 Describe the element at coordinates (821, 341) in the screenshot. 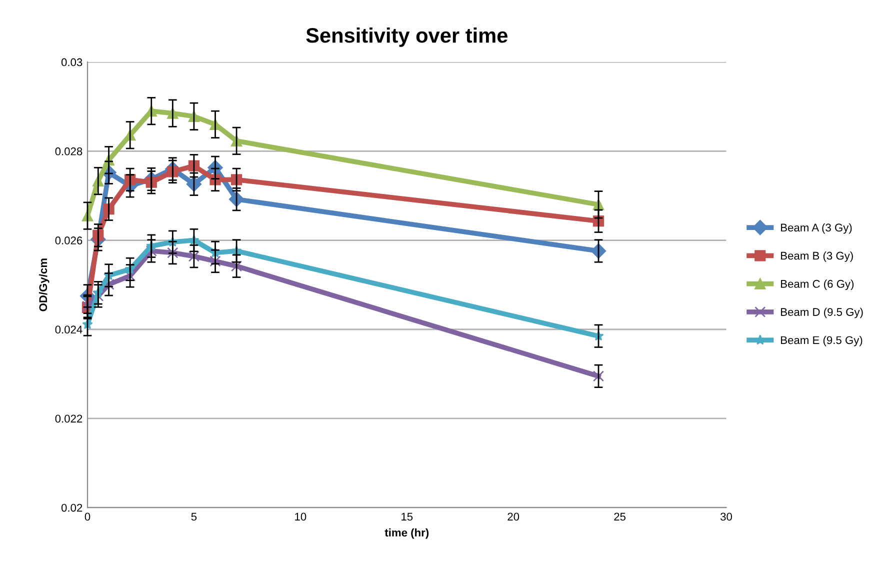

I see `legend-label: Beam E (9.5 Gy)` at that location.